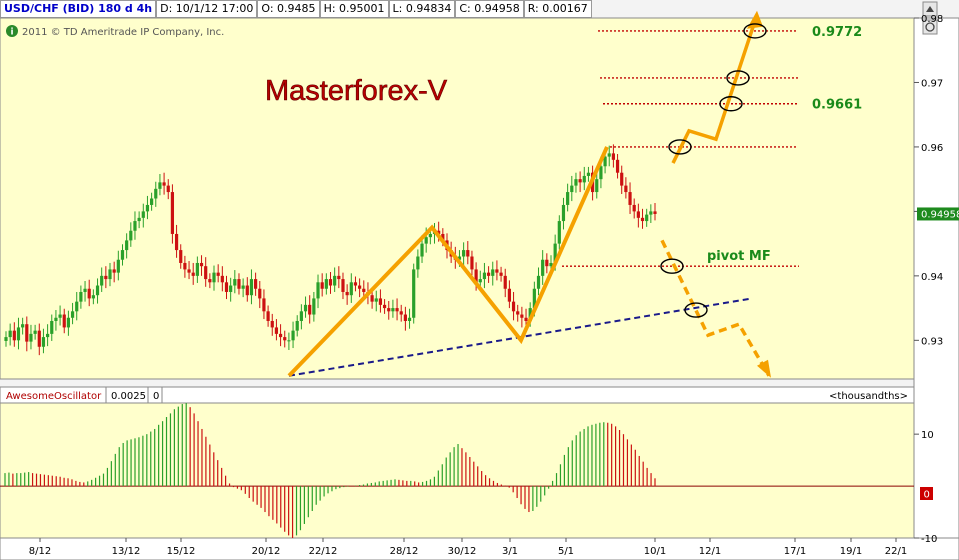  Describe the element at coordinates (837, 105) in the screenshot. I see `level-label: 0.9661` at that location.